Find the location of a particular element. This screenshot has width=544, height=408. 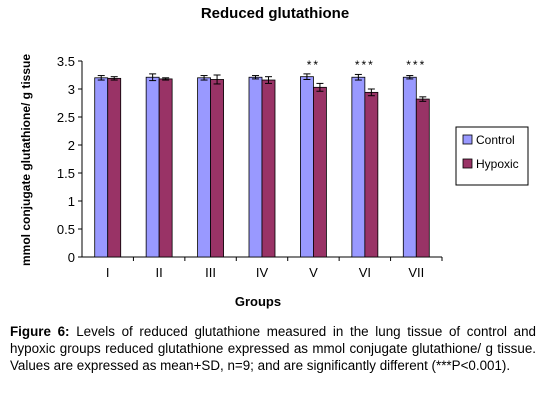

y-tick-label: 1 is located at coordinates (71, 201).